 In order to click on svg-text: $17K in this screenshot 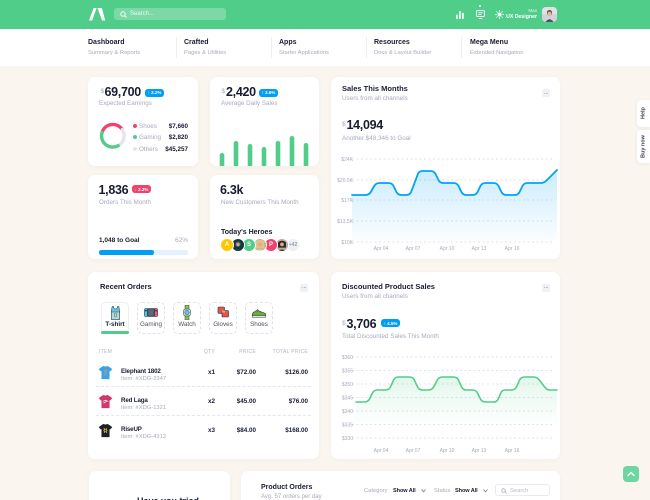, I will do `click(347, 201)`.